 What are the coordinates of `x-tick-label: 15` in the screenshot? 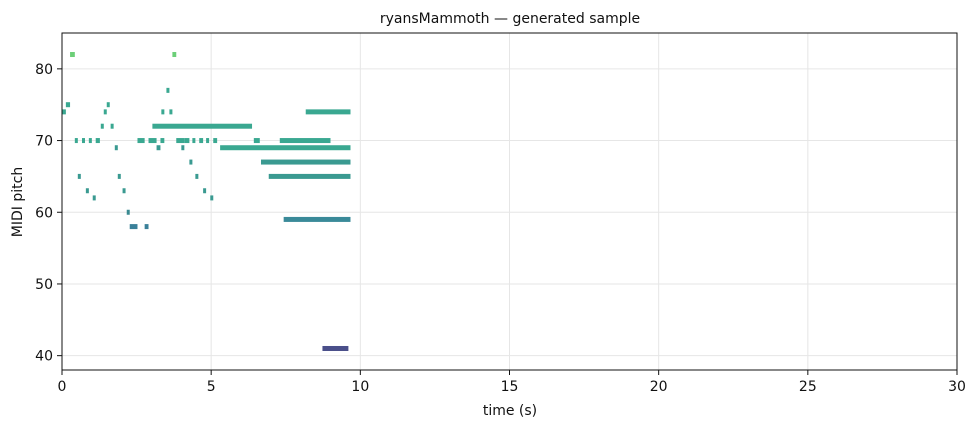 It's located at (510, 387).